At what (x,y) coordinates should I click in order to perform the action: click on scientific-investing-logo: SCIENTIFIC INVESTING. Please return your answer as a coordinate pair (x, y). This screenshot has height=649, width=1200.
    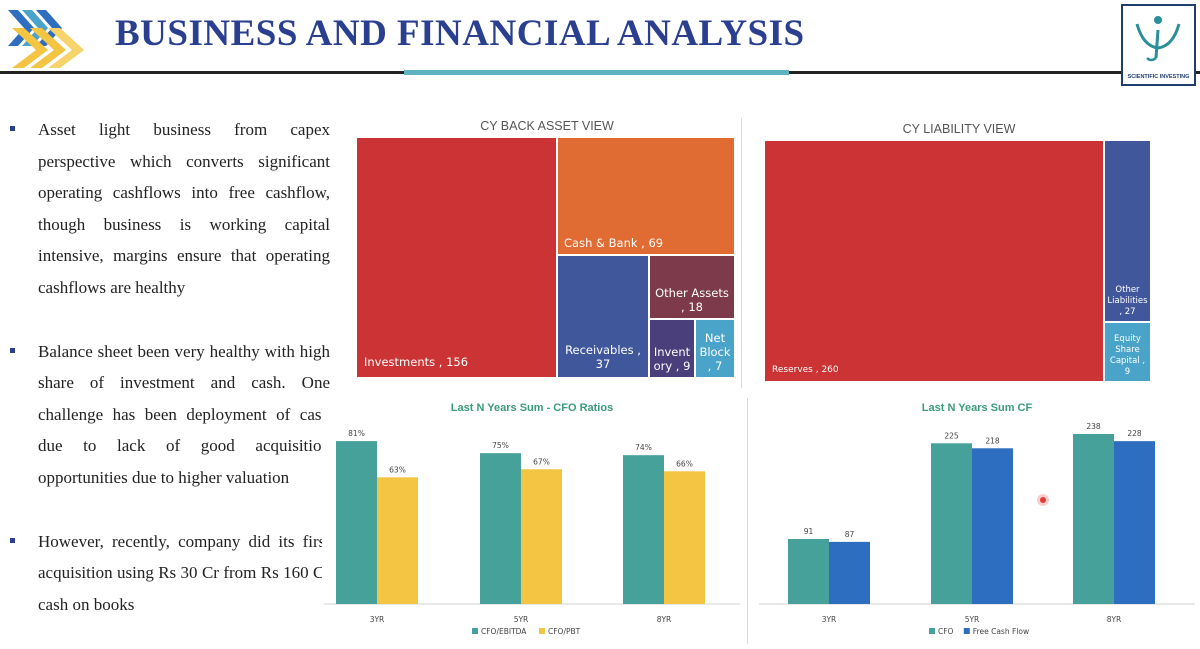
    Looking at the image, I should click on (1158, 45).